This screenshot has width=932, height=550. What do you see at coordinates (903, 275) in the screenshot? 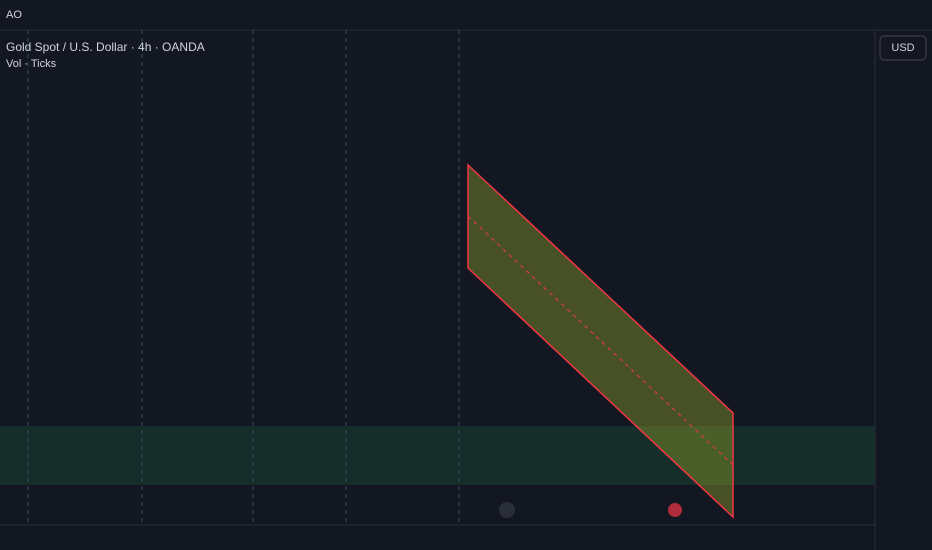
I see `price-axis` at bounding box center [903, 275].